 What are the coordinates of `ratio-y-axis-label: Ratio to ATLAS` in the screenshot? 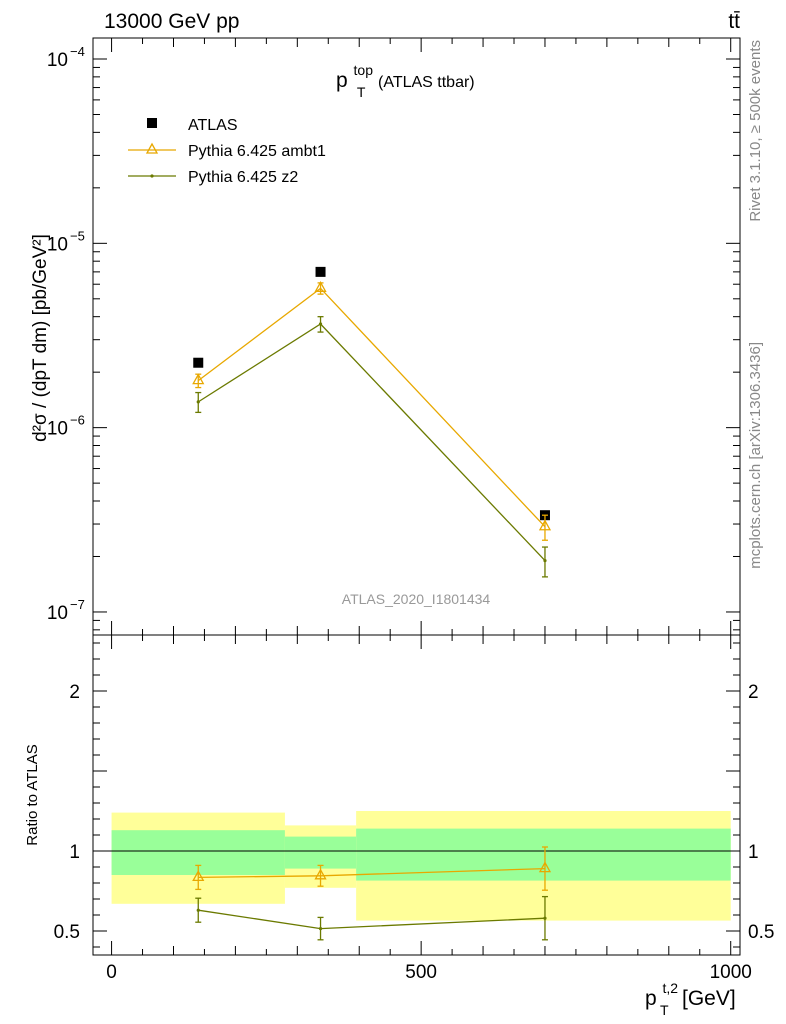 It's located at (32, 794).